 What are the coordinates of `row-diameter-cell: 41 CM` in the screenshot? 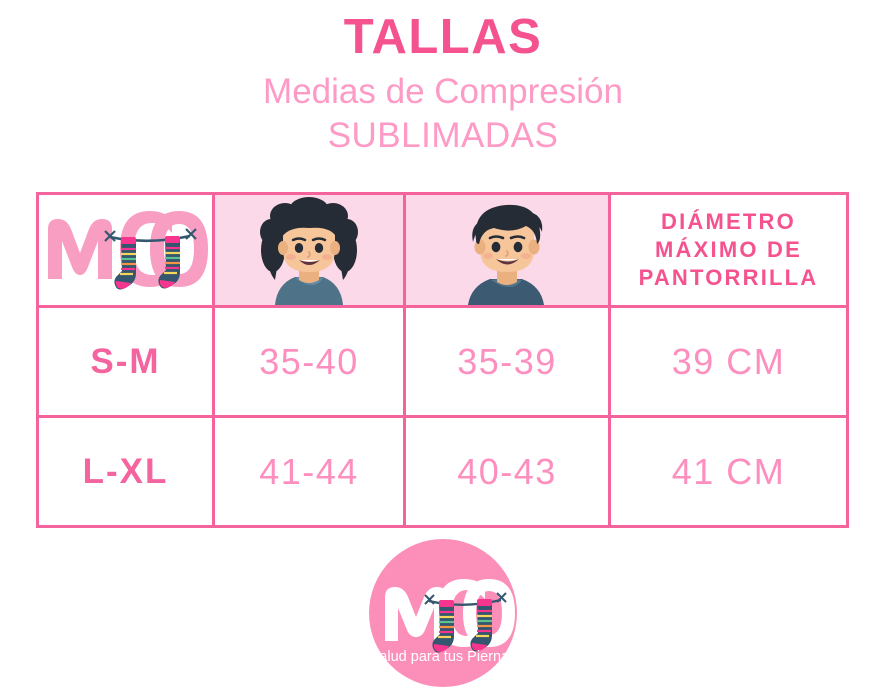 It's located at (728, 471).